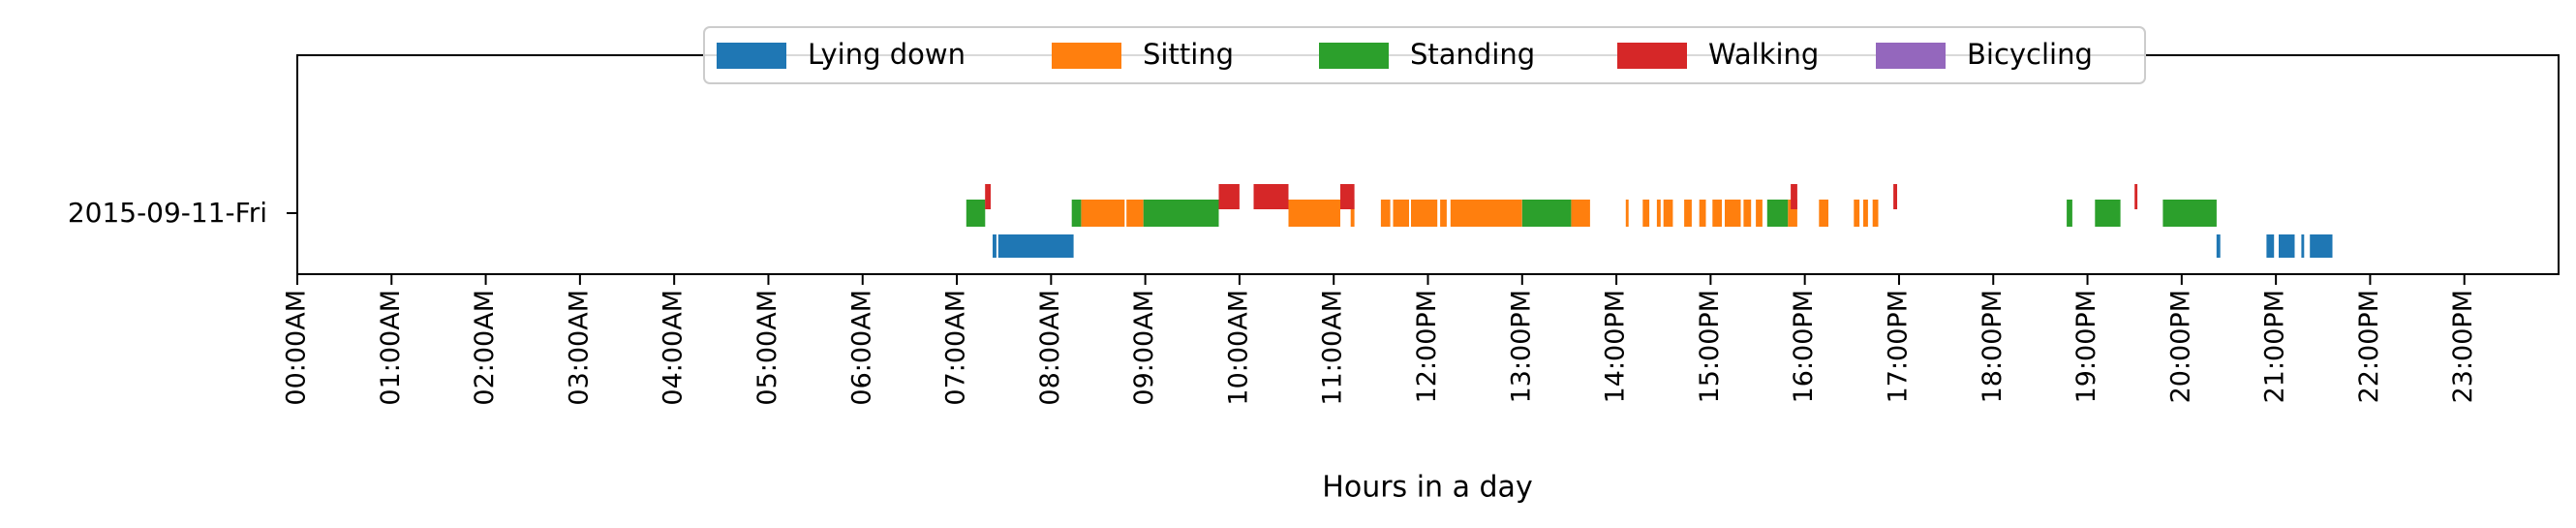  What do you see at coordinates (579, 348) in the screenshot?
I see `x-tick-label-3: 03:00AM` at bounding box center [579, 348].